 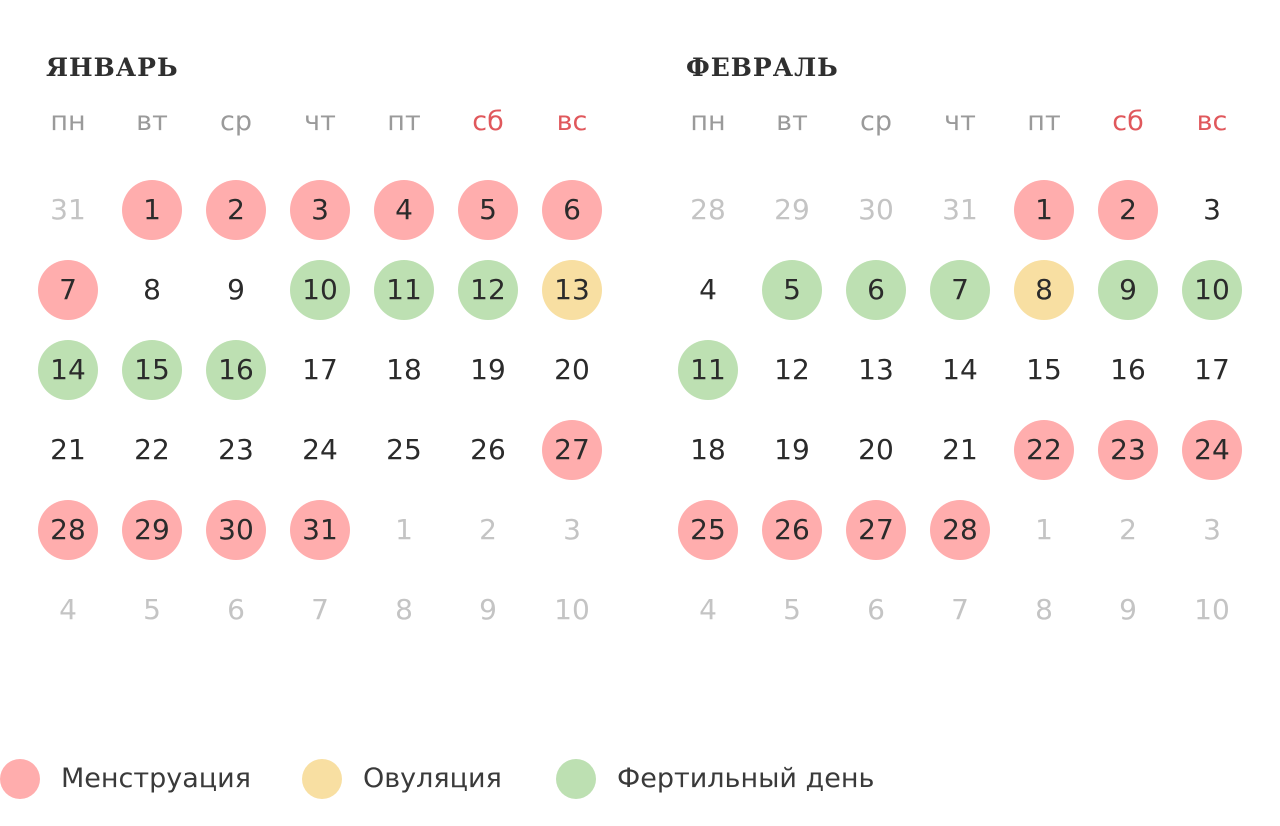 What do you see at coordinates (236, 530) in the screenshot?
I see `calendar-day: 30` at bounding box center [236, 530].